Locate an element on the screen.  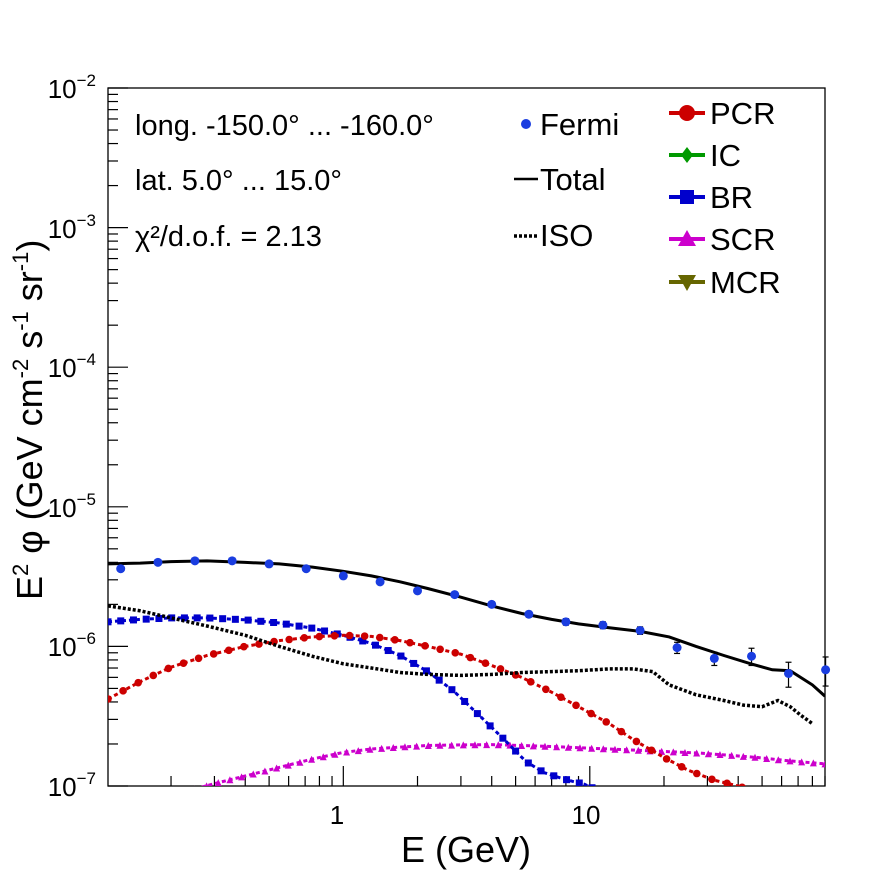
legend-marker-br is located at coordinates (687, 197).